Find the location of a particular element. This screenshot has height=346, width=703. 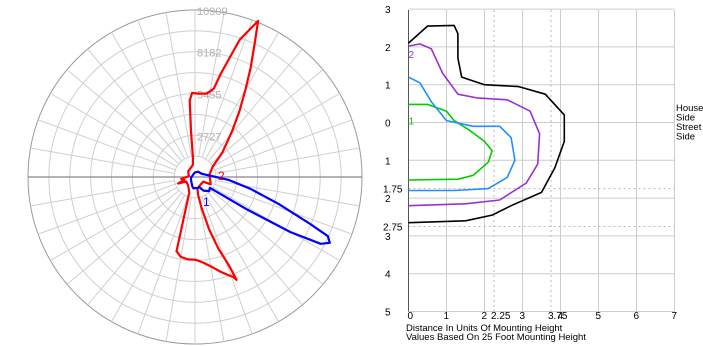

polar-series-1-line is located at coordinates (217, 150).